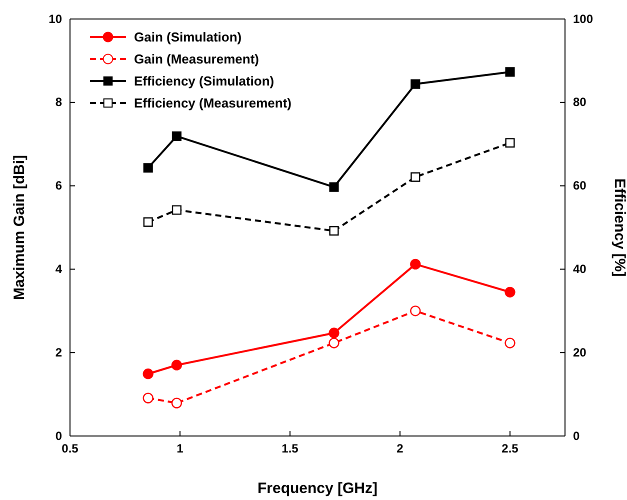 This screenshot has height=500, width=627. What do you see at coordinates (196, 59) in the screenshot?
I see `legend-label: Gain (Measurement)` at bounding box center [196, 59].